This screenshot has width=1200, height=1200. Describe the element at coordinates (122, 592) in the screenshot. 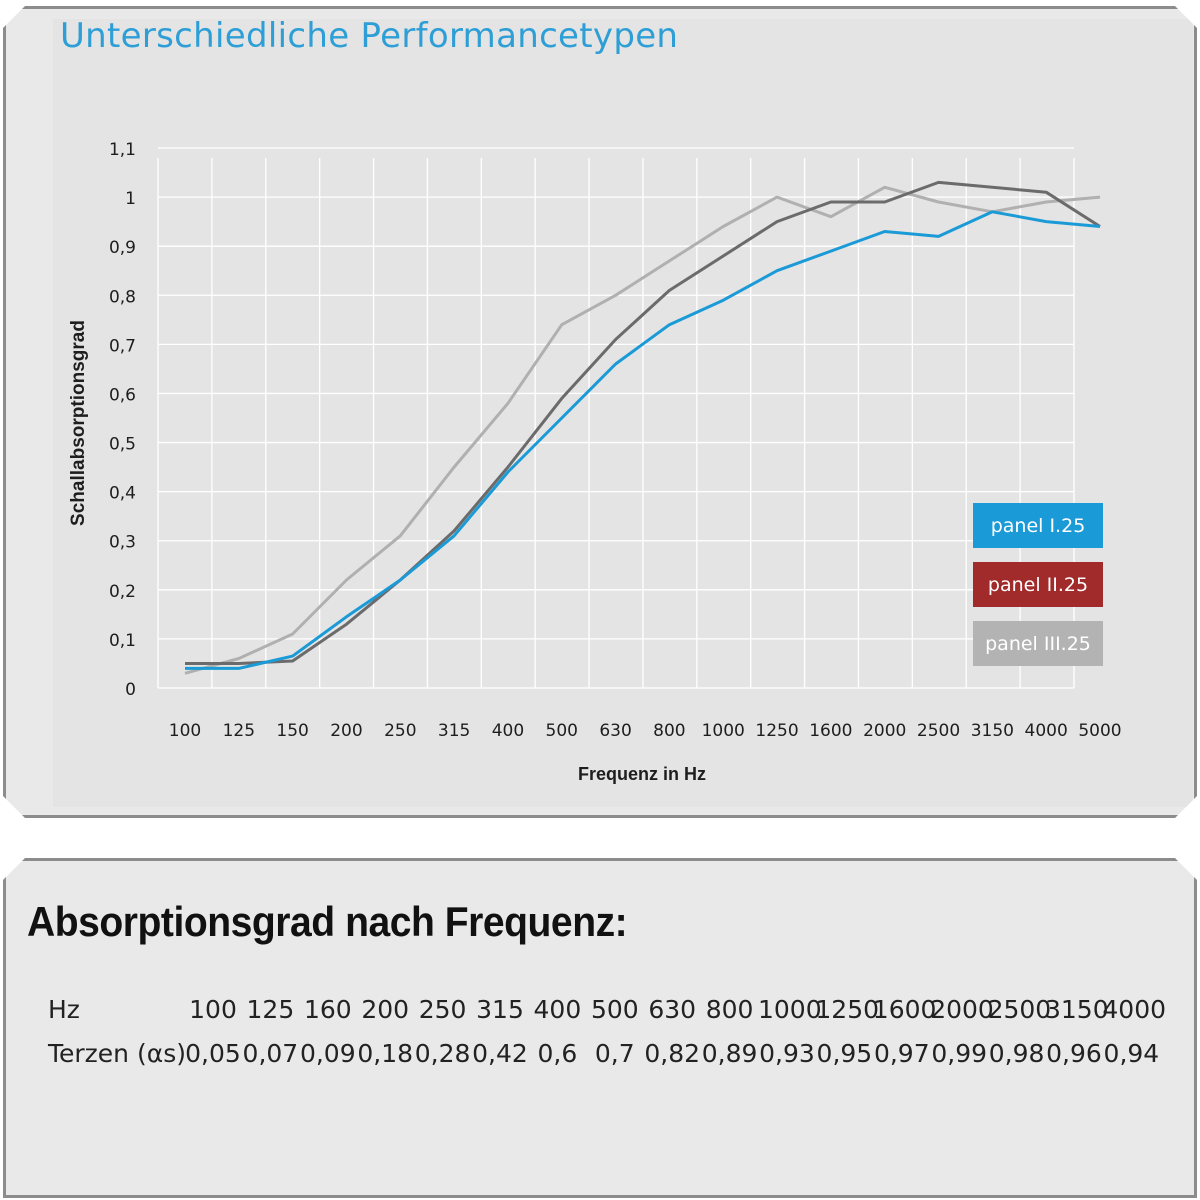

I see `y-tick-label: 0,2` at that location.